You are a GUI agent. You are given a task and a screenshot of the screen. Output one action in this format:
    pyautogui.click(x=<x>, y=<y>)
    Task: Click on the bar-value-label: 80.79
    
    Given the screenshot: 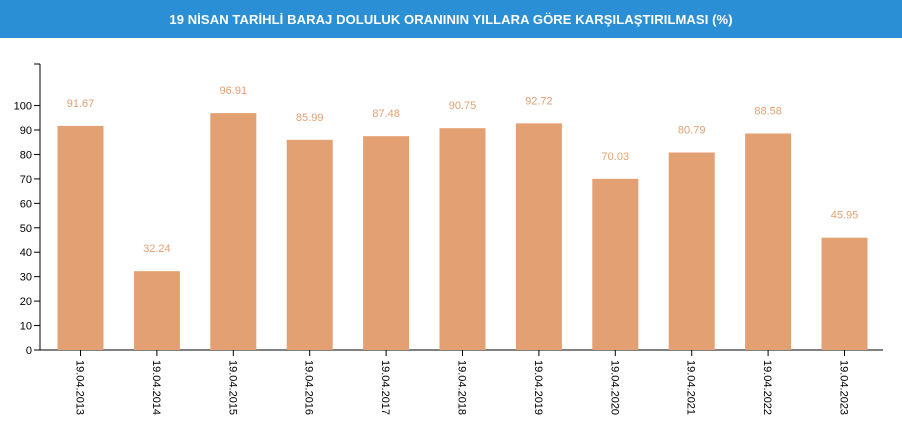 What is the action you would take?
    pyautogui.click(x=692, y=131)
    